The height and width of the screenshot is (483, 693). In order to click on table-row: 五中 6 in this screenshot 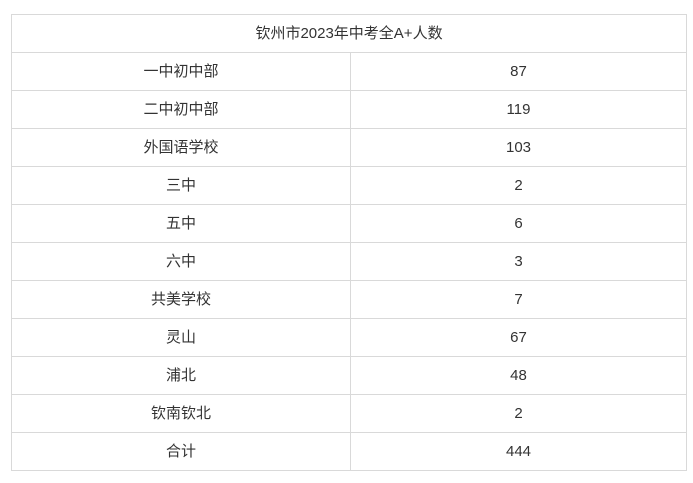, I will do `click(349, 223)`.